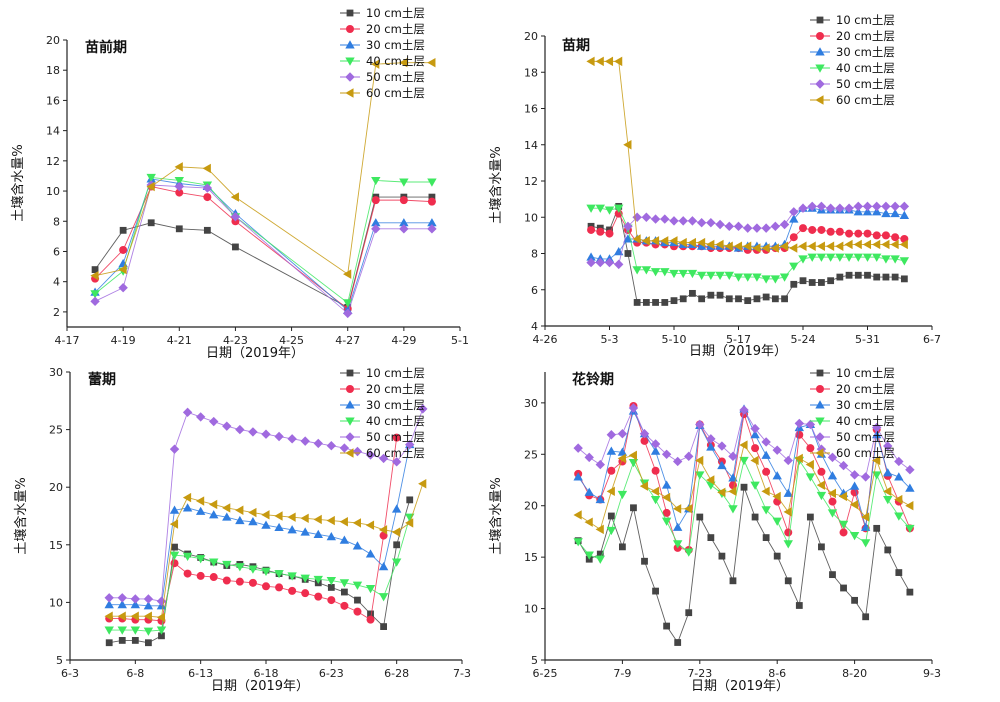  I want to click on series-line, so click(263, 252).